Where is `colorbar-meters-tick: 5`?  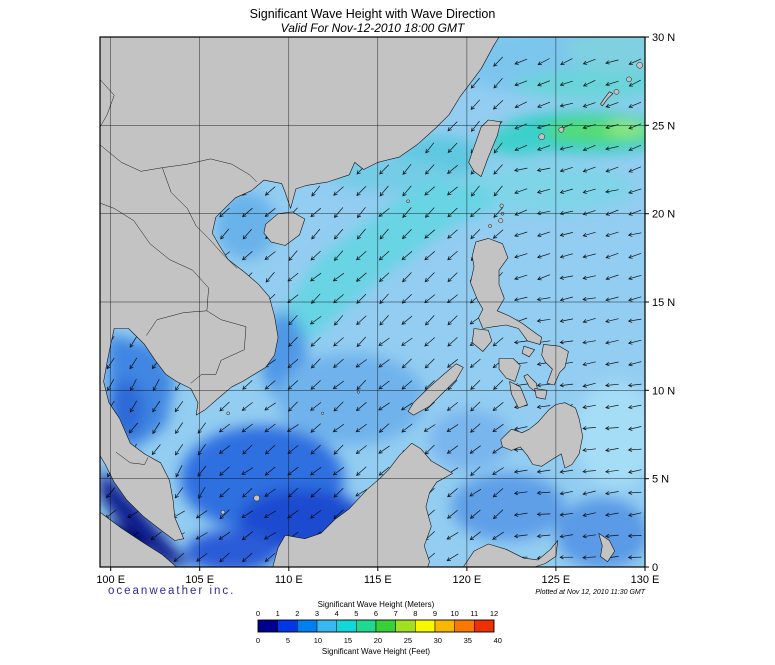 colorbar-meters-tick: 5 is located at coordinates (356, 613).